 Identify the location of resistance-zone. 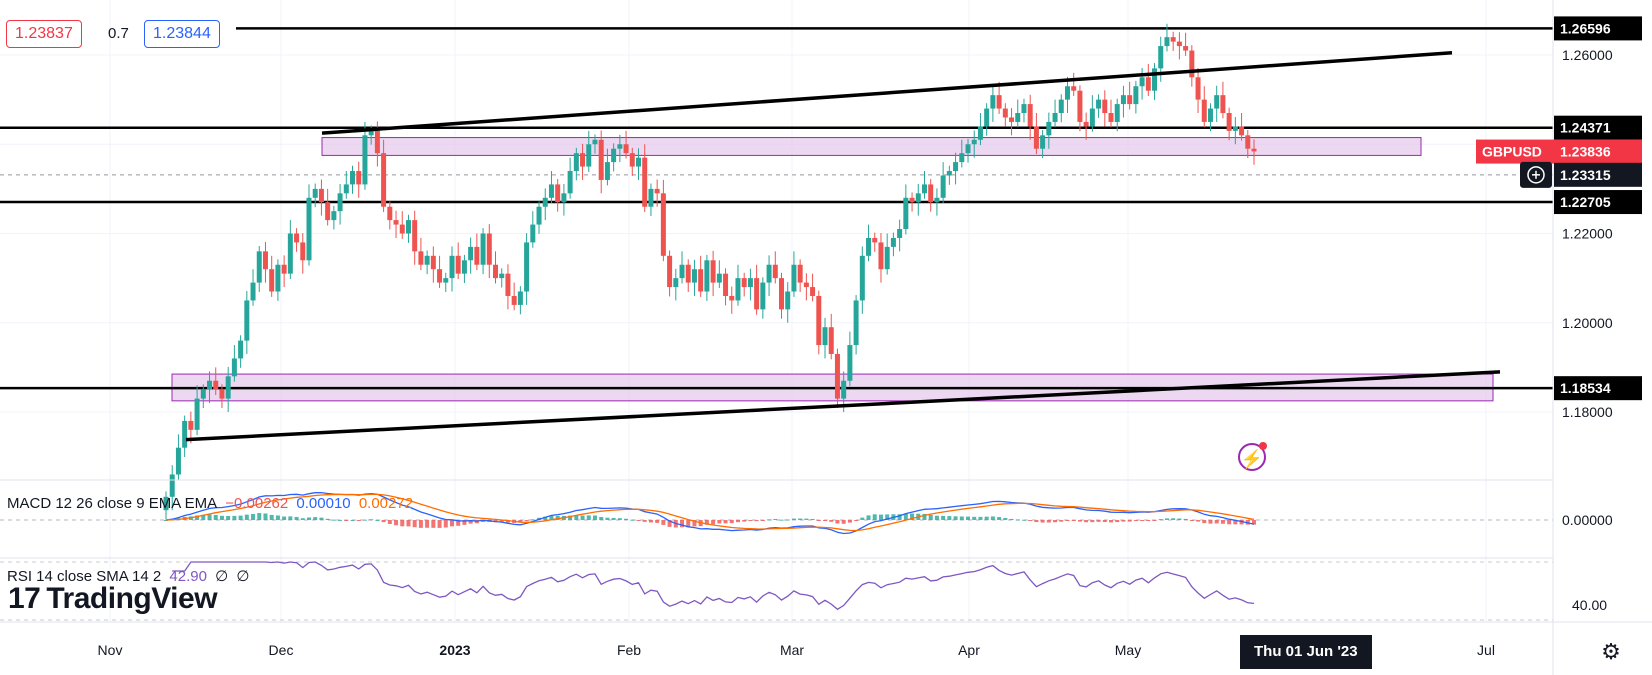
(871, 146).